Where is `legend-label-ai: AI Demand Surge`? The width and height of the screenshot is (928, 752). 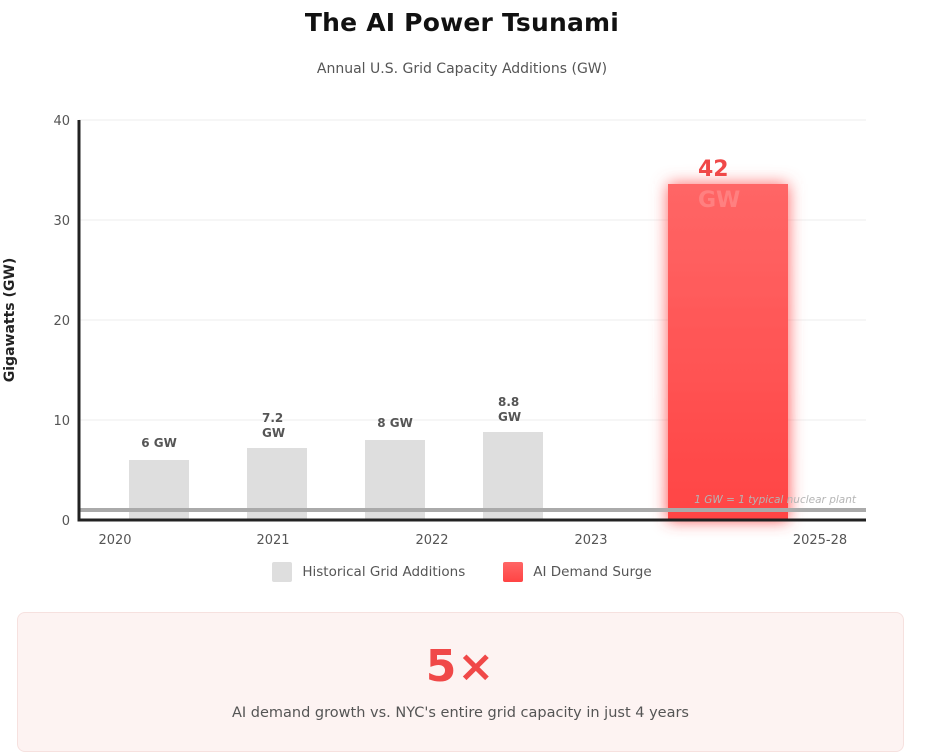
legend-label-ai: AI Demand Surge is located at coordinates (592, 572).